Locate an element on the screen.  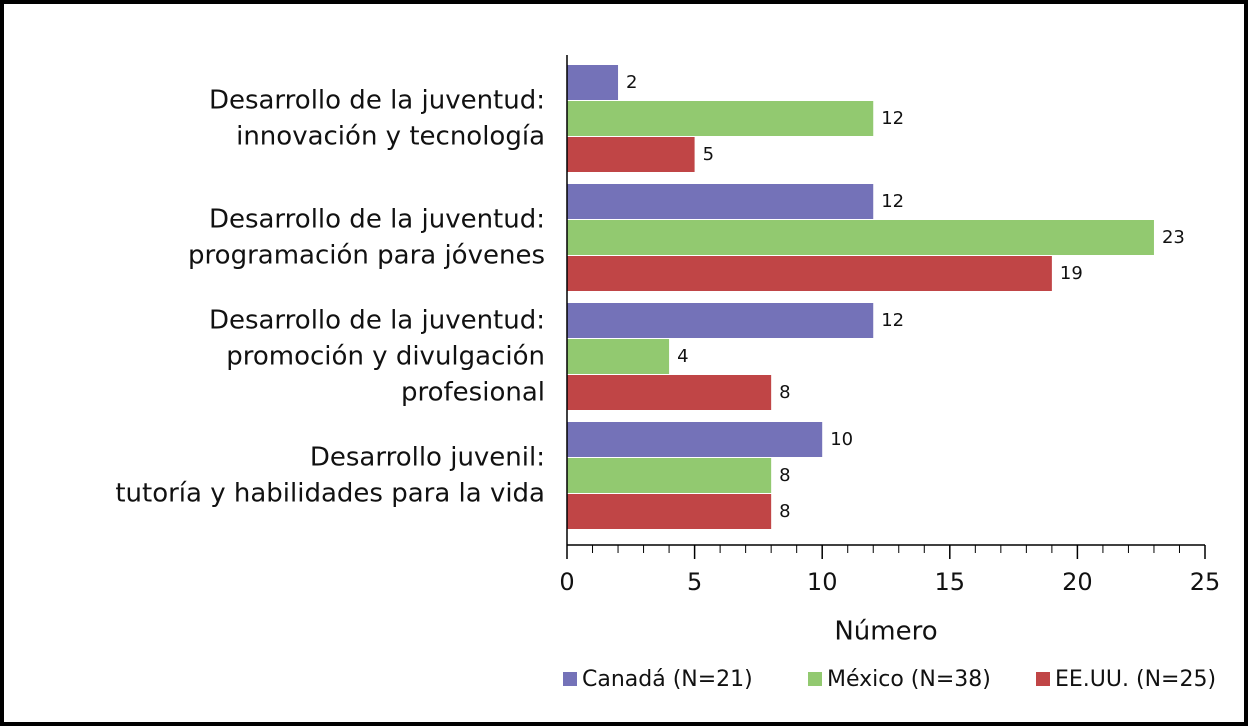
x-axis-label: Número is located at coordinates (885, 632).